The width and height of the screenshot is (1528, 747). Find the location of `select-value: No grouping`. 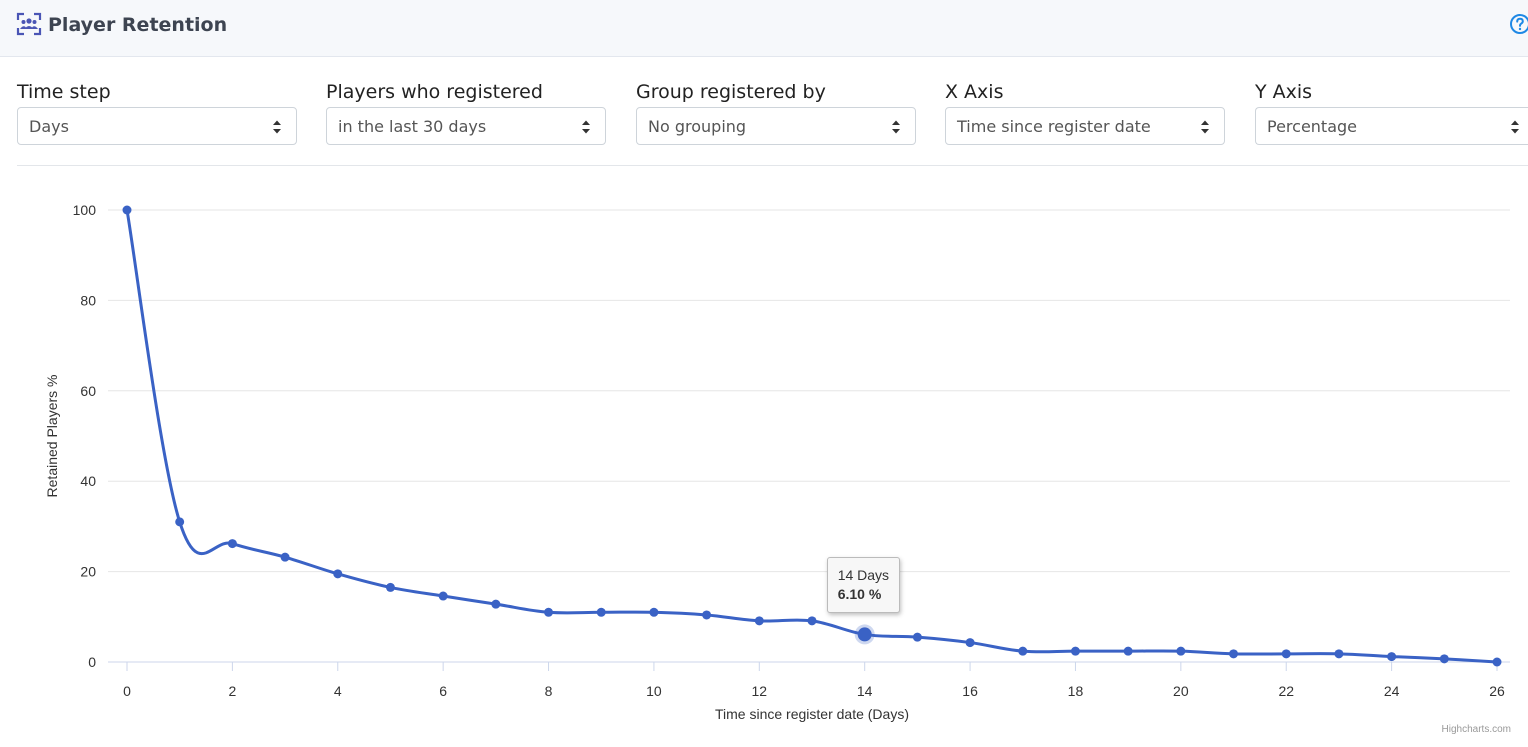

select-value: No grouping is located at coordinates (697, 126).